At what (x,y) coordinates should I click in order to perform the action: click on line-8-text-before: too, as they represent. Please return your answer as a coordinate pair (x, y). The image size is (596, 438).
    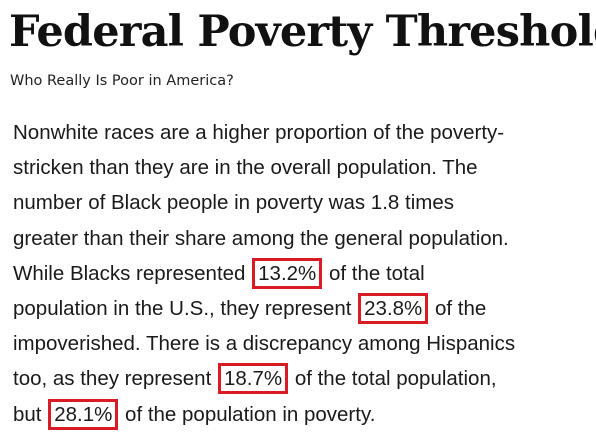
    Looking at the image, I should click on (115, 379).